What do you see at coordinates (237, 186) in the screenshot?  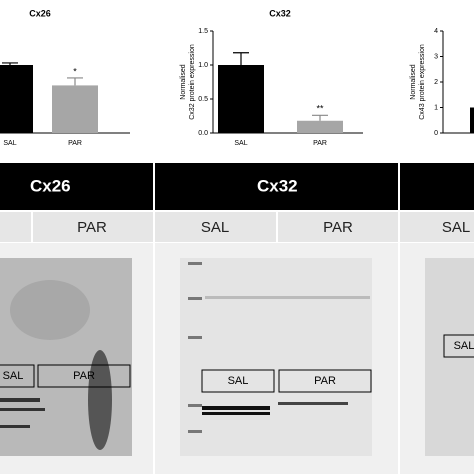 I see `header-band` at bounding box center [237, 186].